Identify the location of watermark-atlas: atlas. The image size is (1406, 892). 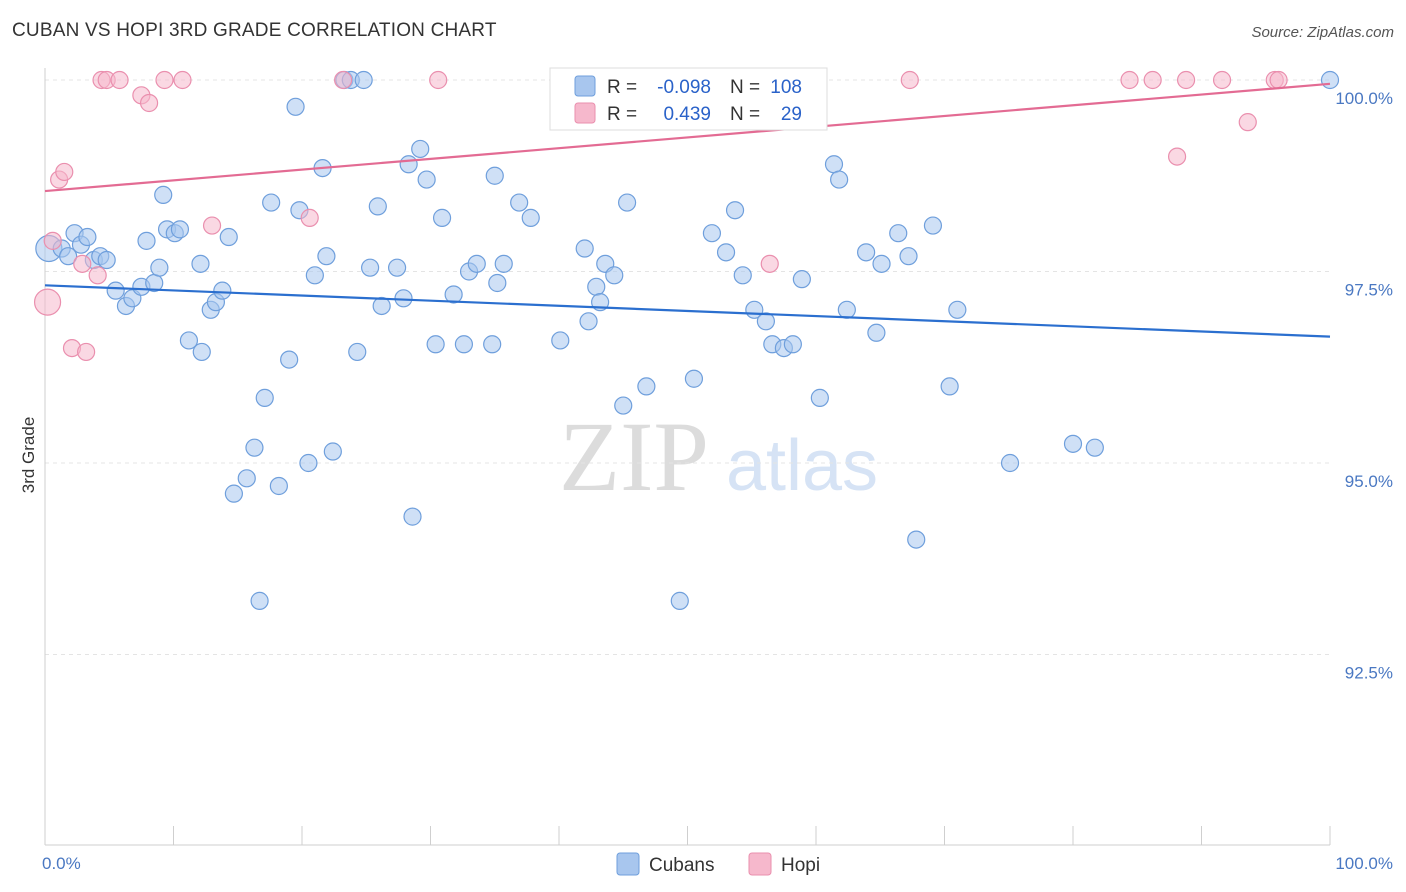
(802, 466).